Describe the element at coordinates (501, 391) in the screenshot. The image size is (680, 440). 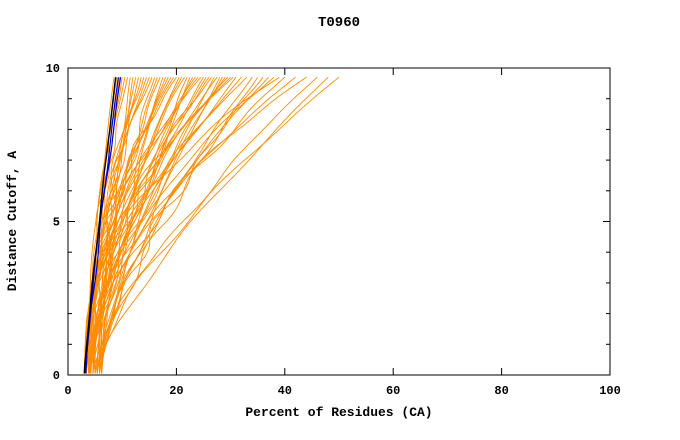
I see `x-tick-label: 80` at that location.